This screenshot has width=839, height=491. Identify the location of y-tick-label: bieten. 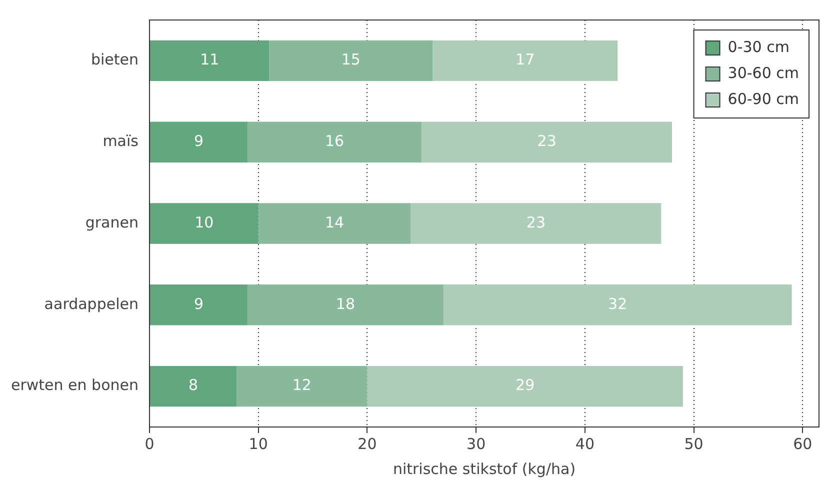
(114, 59).